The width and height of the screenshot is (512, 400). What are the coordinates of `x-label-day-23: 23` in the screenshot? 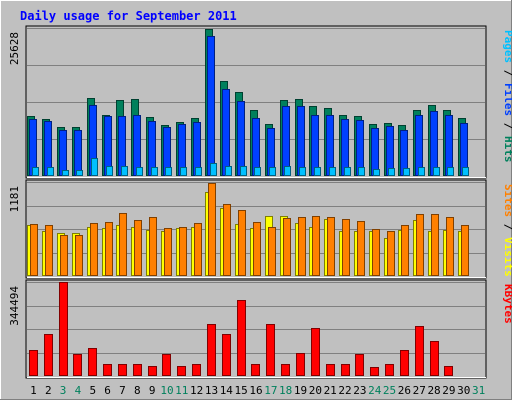 It's located at (359, 390).